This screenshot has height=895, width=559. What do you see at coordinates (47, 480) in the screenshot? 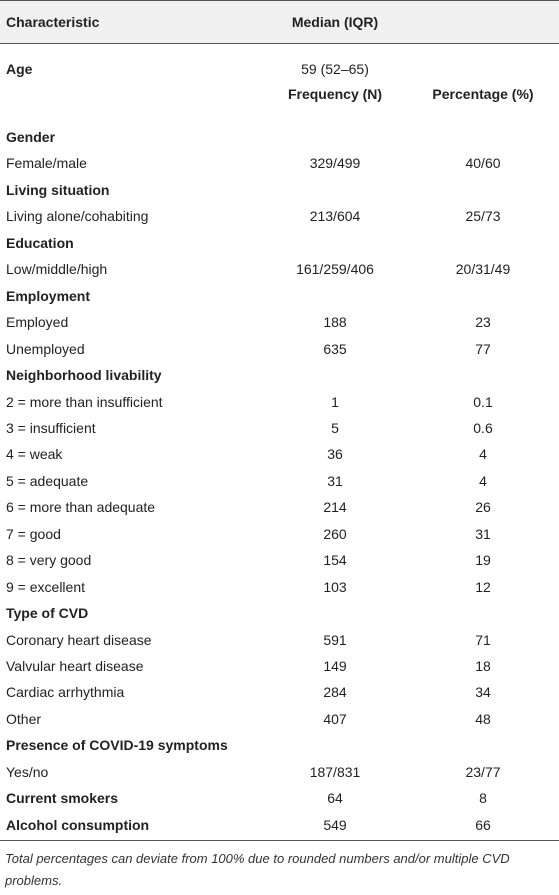
I see `row-label: 5 = adequate` at bounding box center [47, 480].